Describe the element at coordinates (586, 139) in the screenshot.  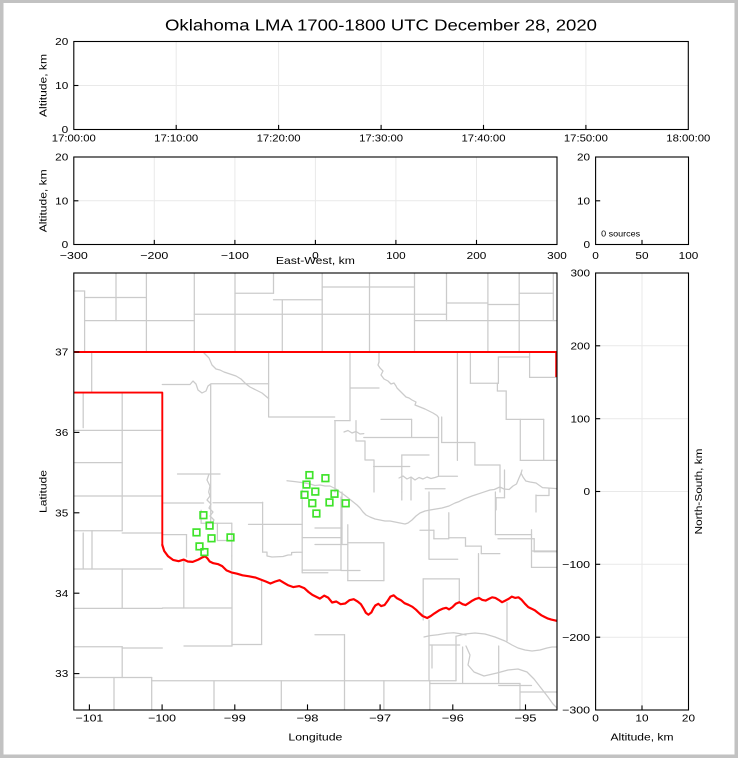
I see `svg-text: 17:50:00` at that location.